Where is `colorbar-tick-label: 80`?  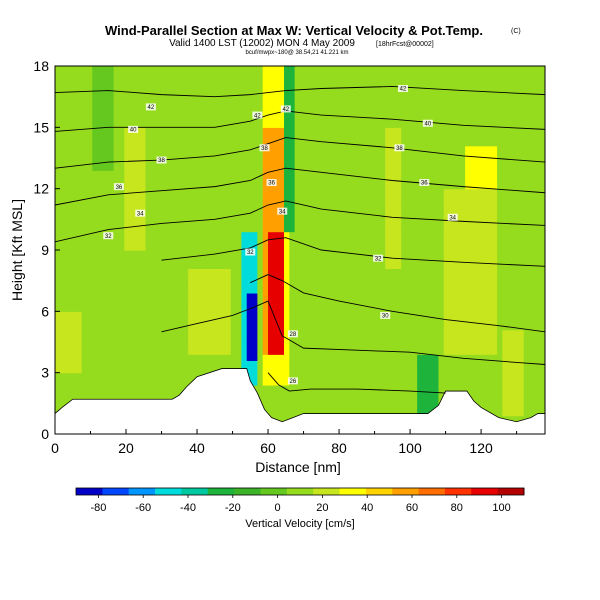
colorbar-tick-label: 80 is located at coordinates (457, 508).